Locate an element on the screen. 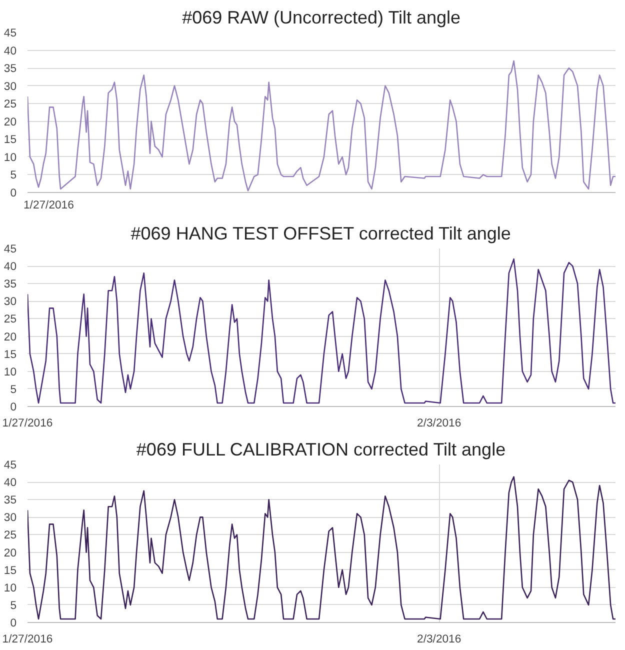 Image resolution: width=625 pixels, height=650 pixels. chart-title: #069 HANG TEST OFFSET corrected Tilt angle is located at coordinates (320, 234).